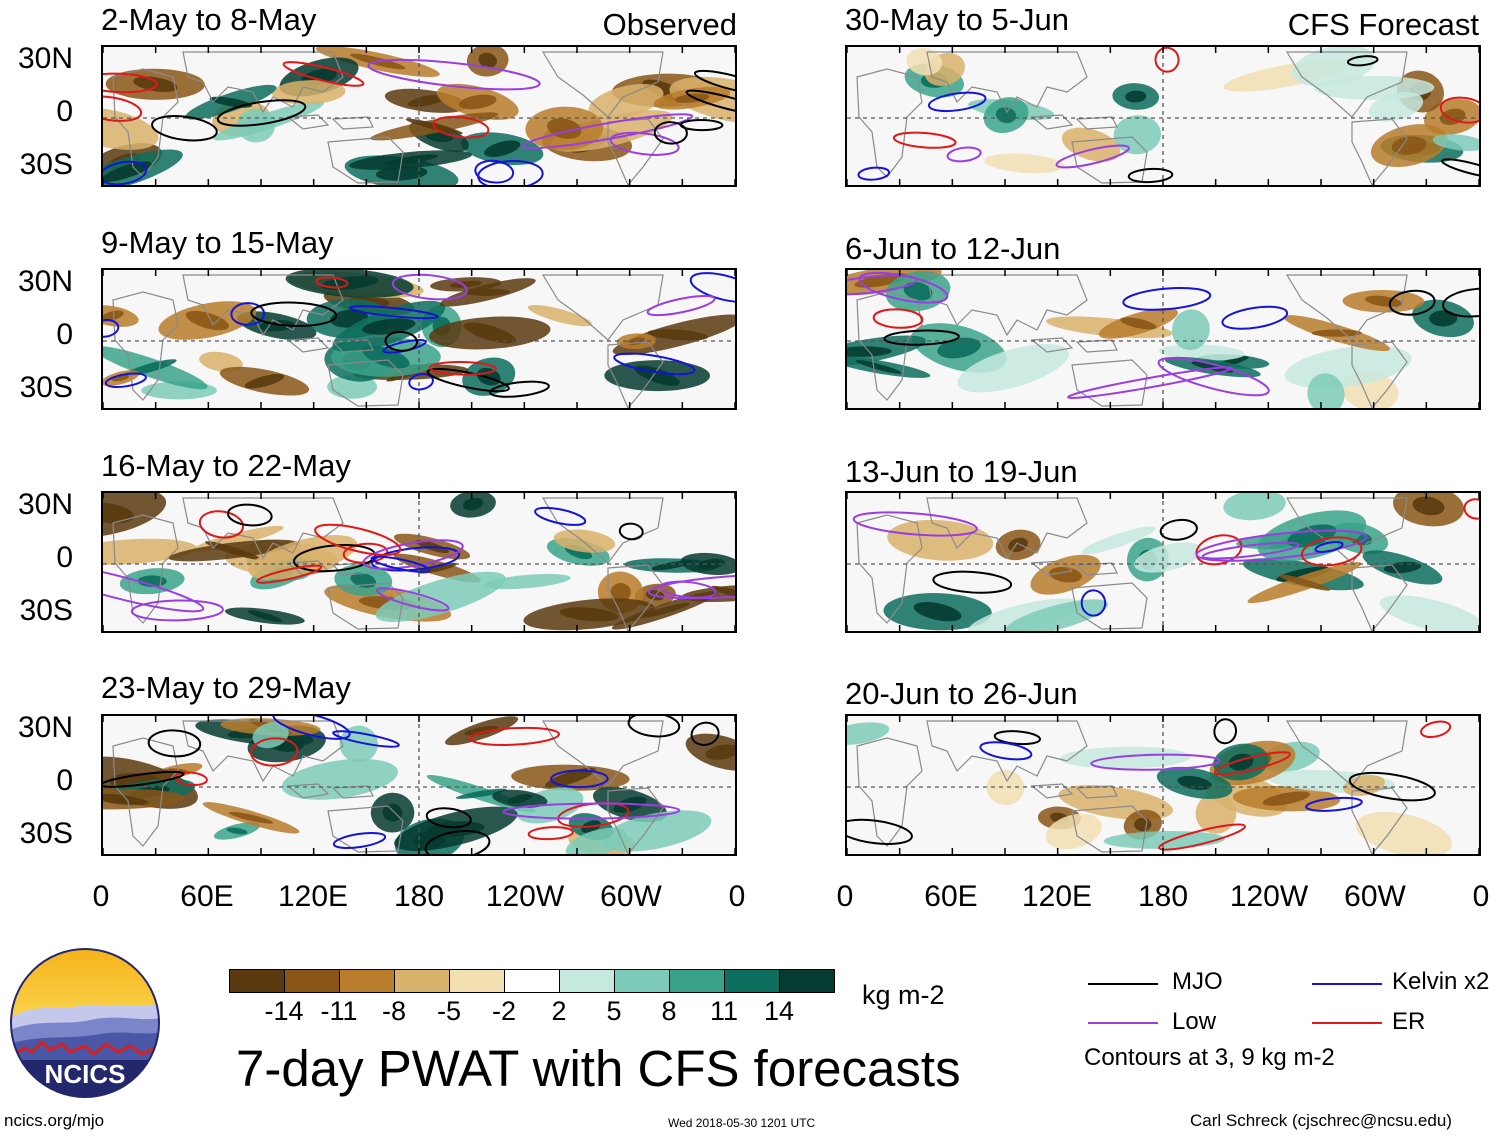  I want to click on lat-label: 30N, so click(45, 727).